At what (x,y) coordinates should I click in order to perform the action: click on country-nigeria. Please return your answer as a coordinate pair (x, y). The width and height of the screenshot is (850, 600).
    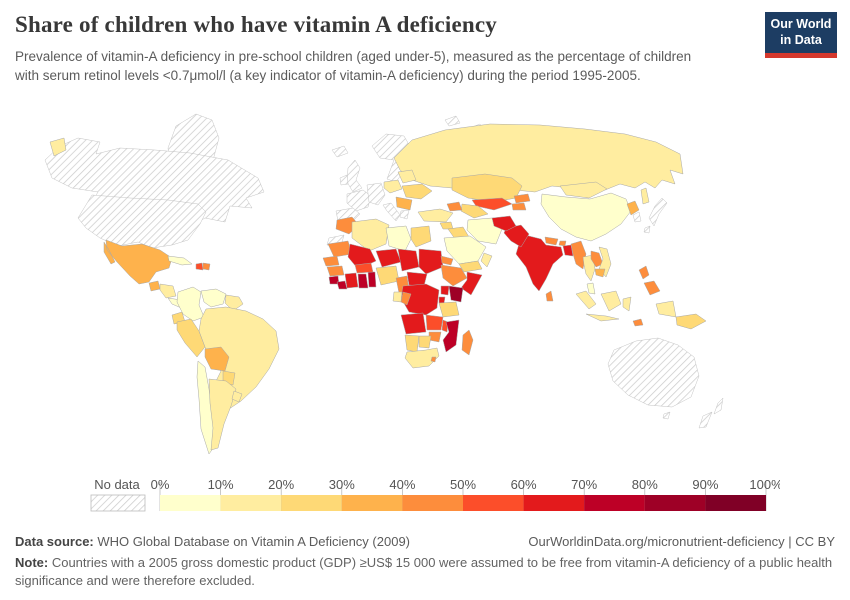
    Looking at the image, I should click on (387, 275).